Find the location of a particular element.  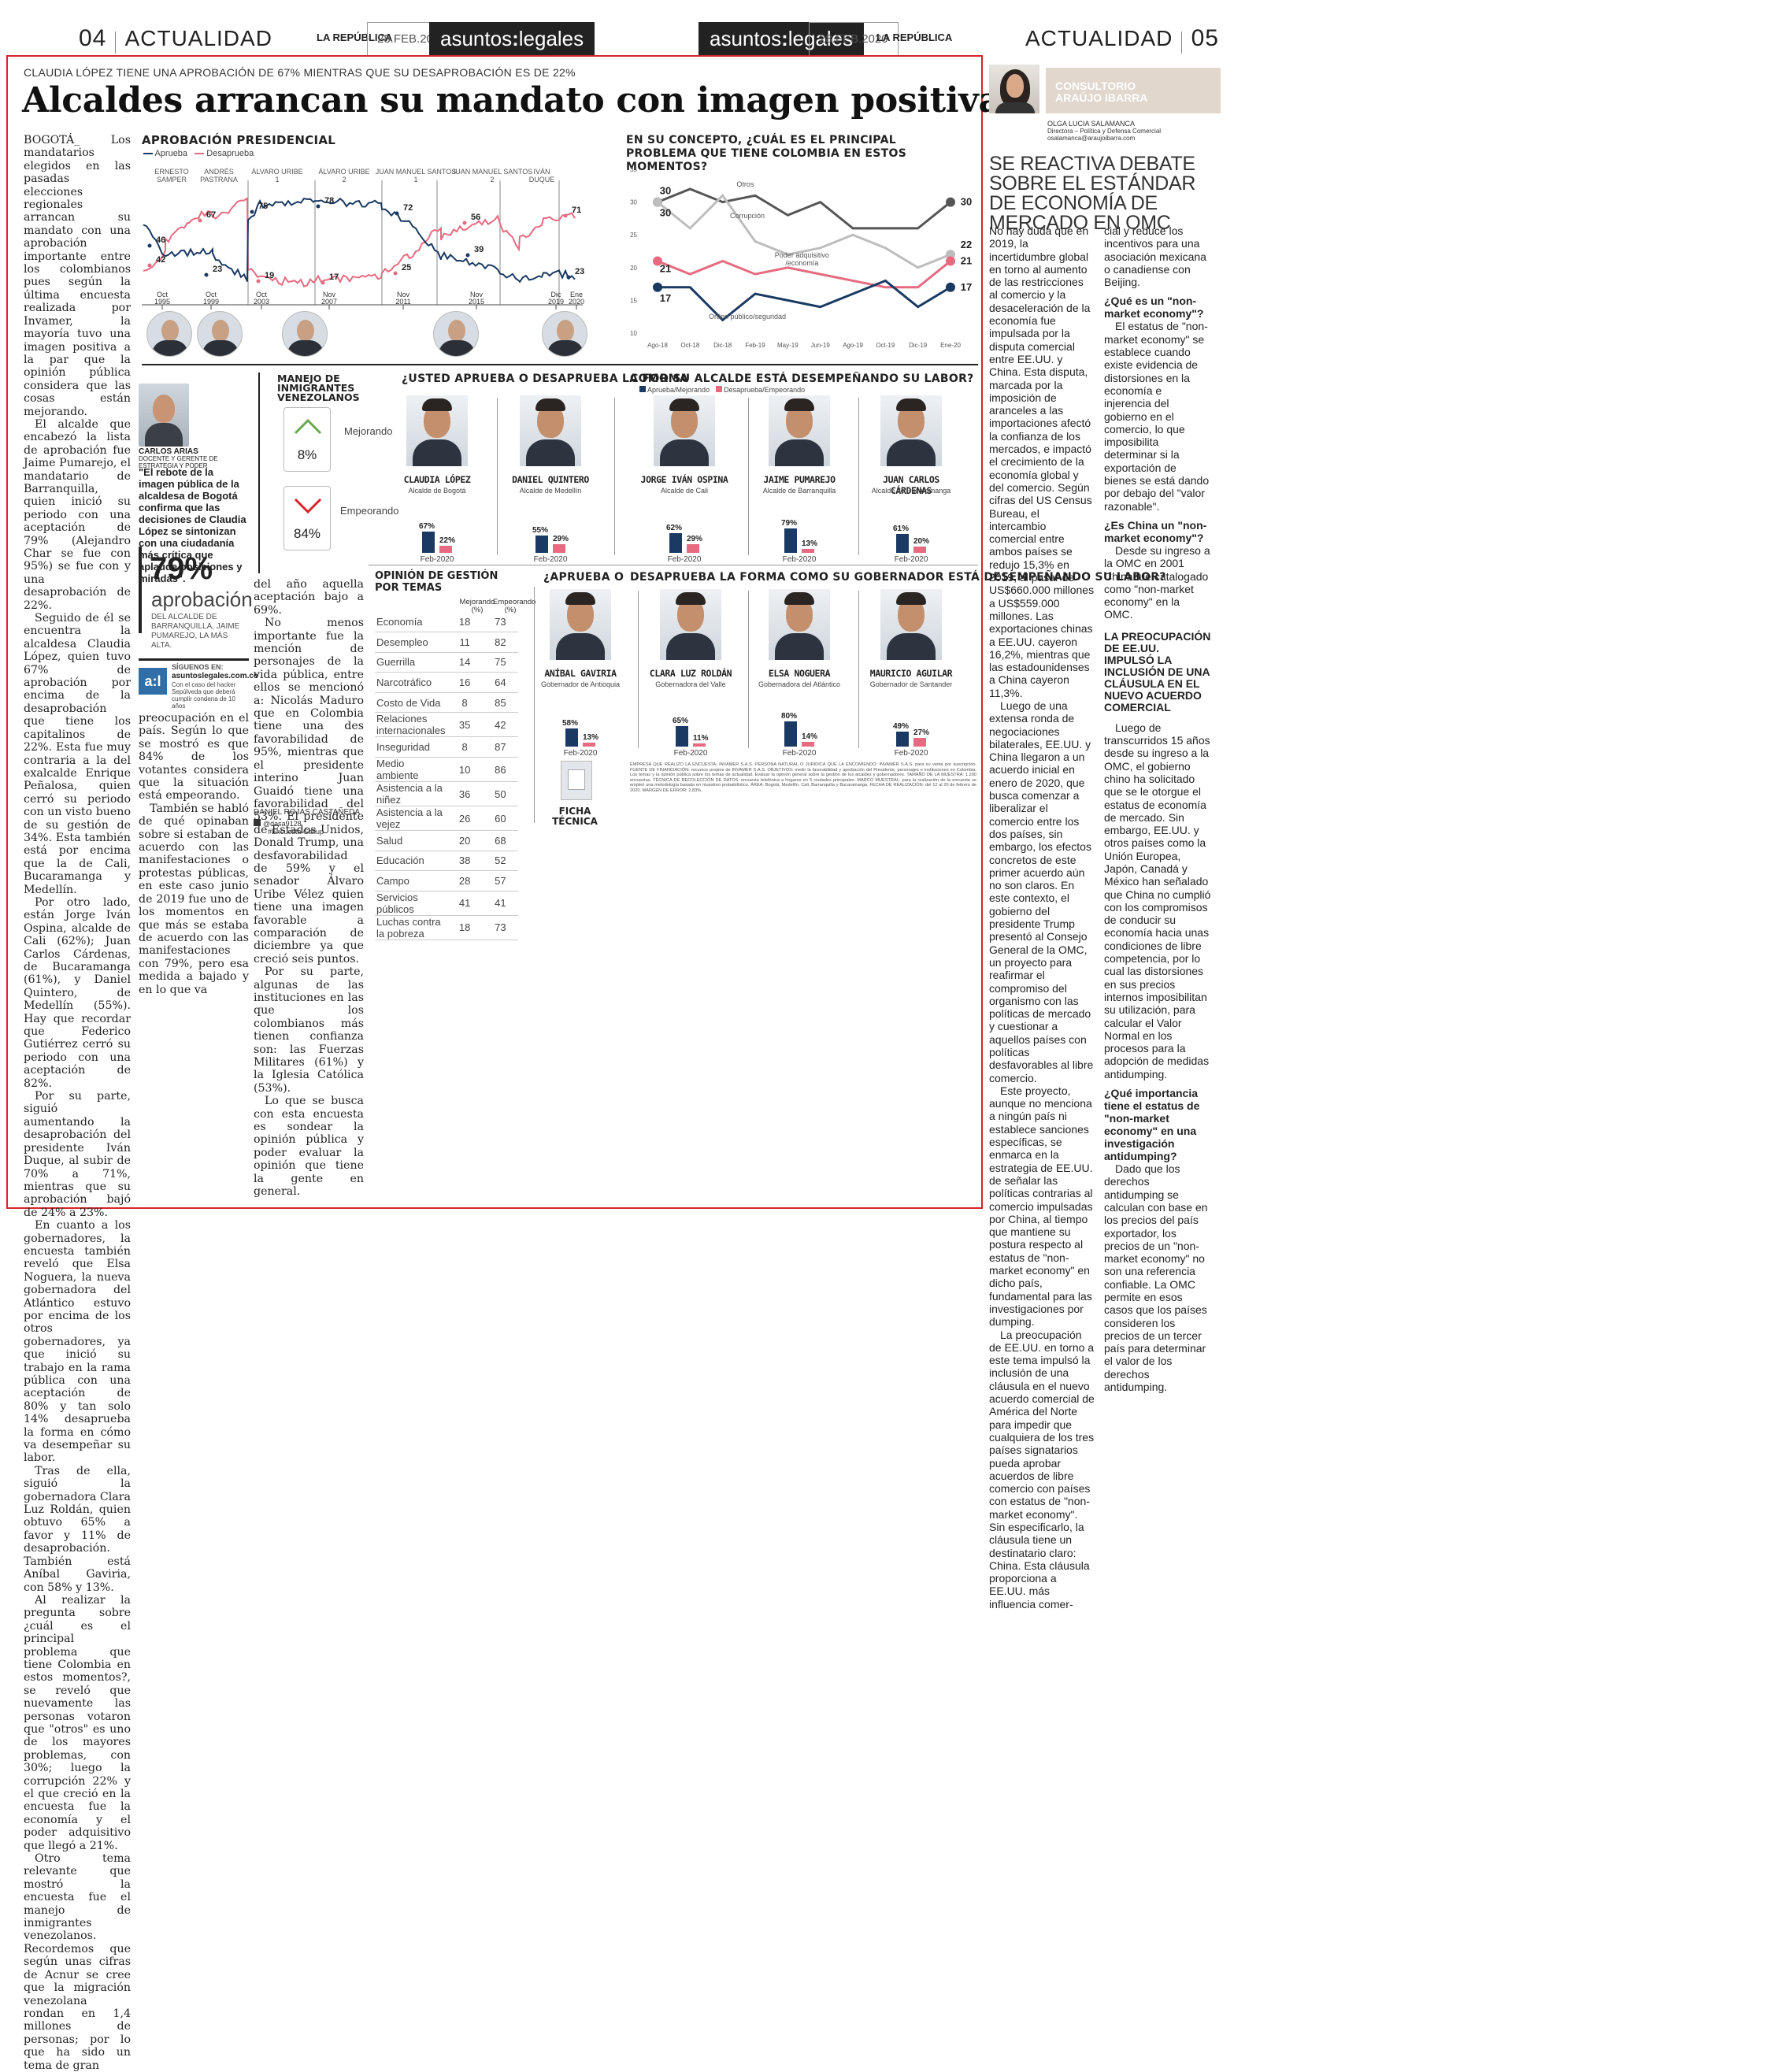

x-tick-label: Oct-19 is located at coordinates (885, 345).